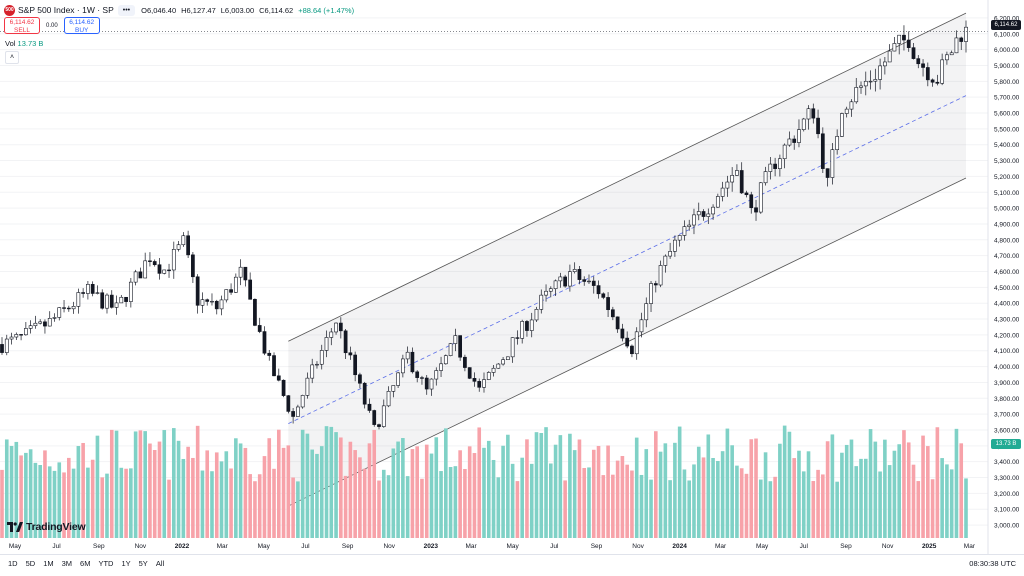 The height and width of the screenshot is (576, 1024). What do you see at coordinates (1006, 444) in the screenshot?
I see `volume-tag: 13.73 B` at bounding box center [1006, 444].